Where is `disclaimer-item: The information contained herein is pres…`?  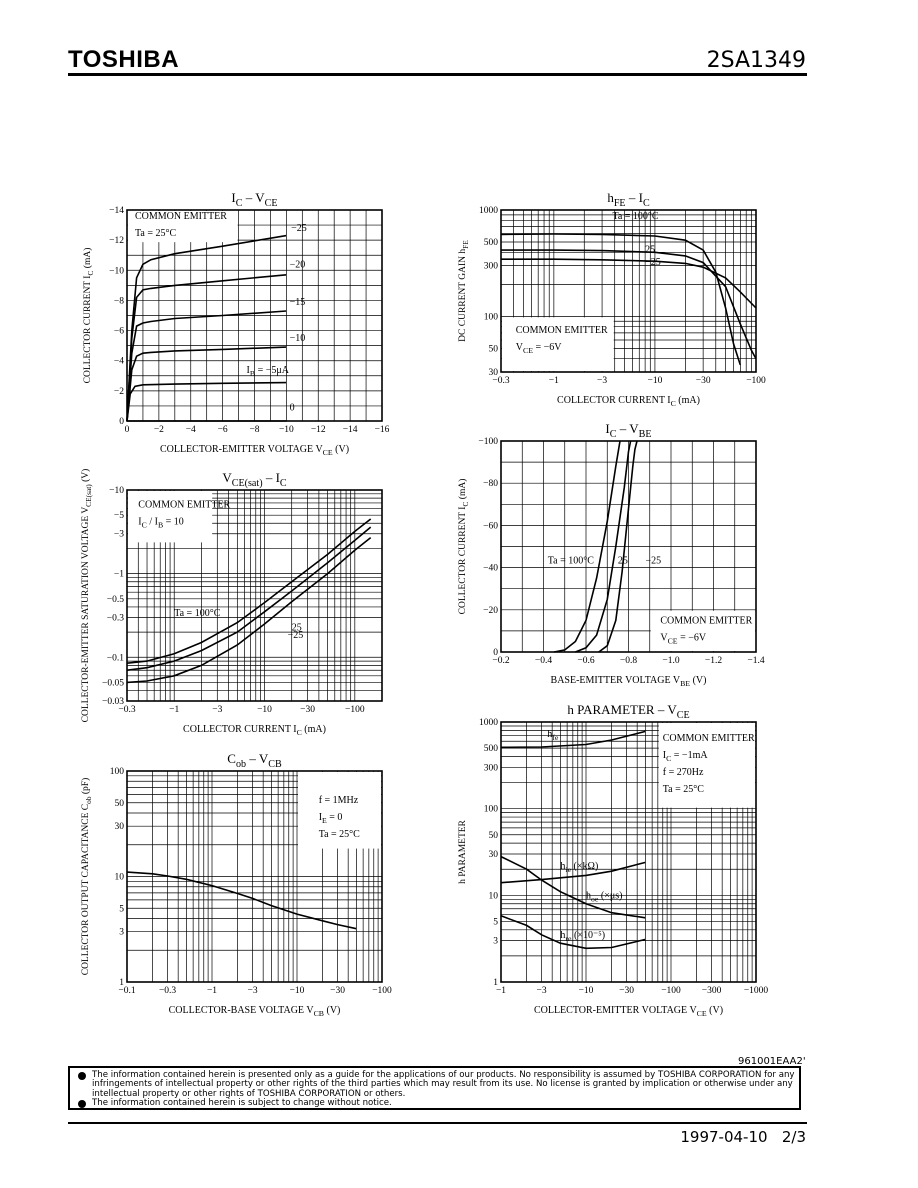
disclaimer-item: The information contained herein is pres… is located at coordinates (436, 1084).